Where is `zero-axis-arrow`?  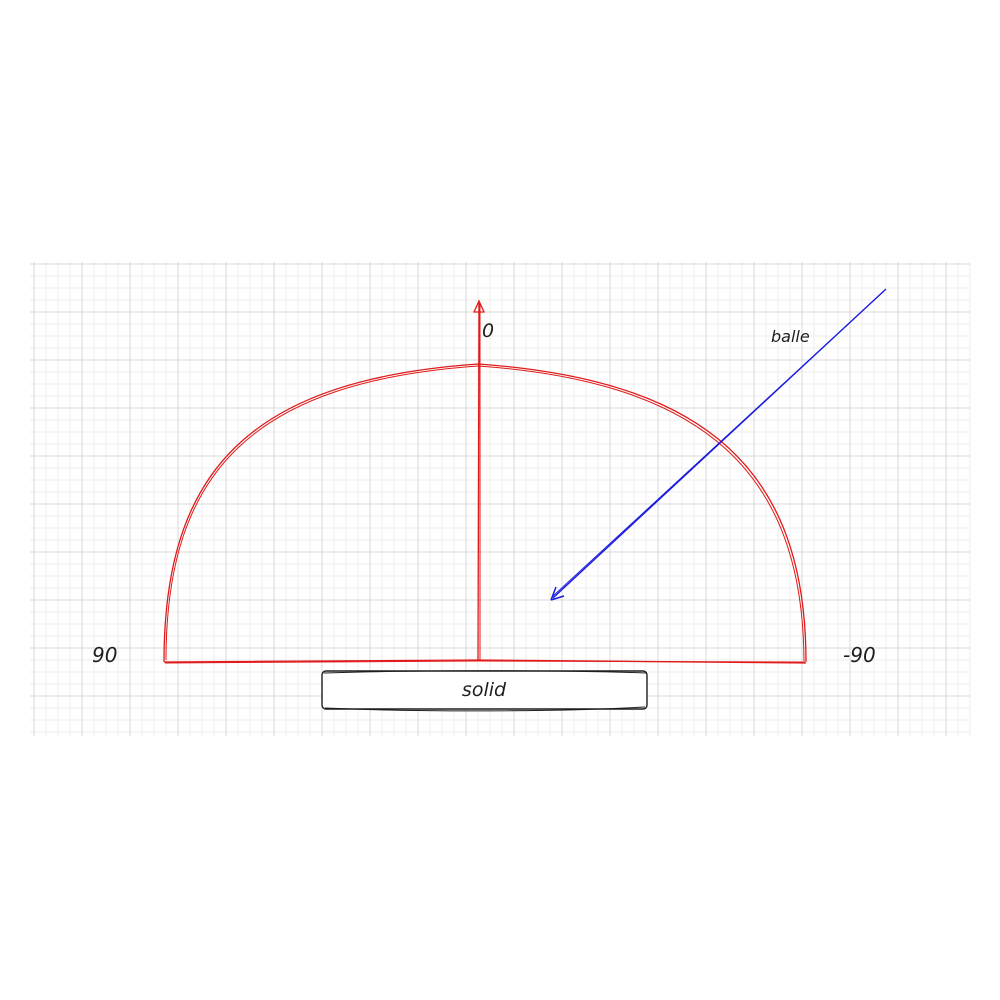 zero-axis-arrow is located at coordinates (479, 480).